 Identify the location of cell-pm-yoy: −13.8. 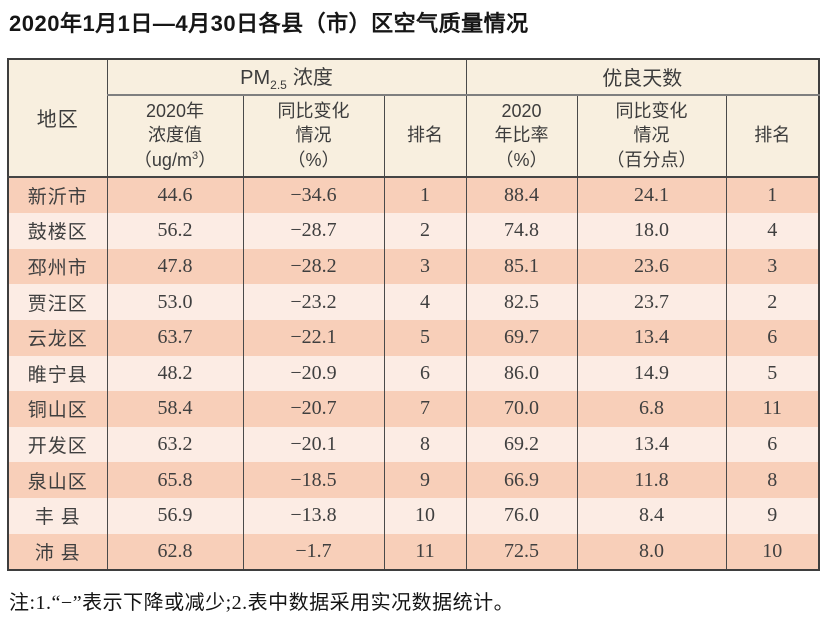
(313, 515).